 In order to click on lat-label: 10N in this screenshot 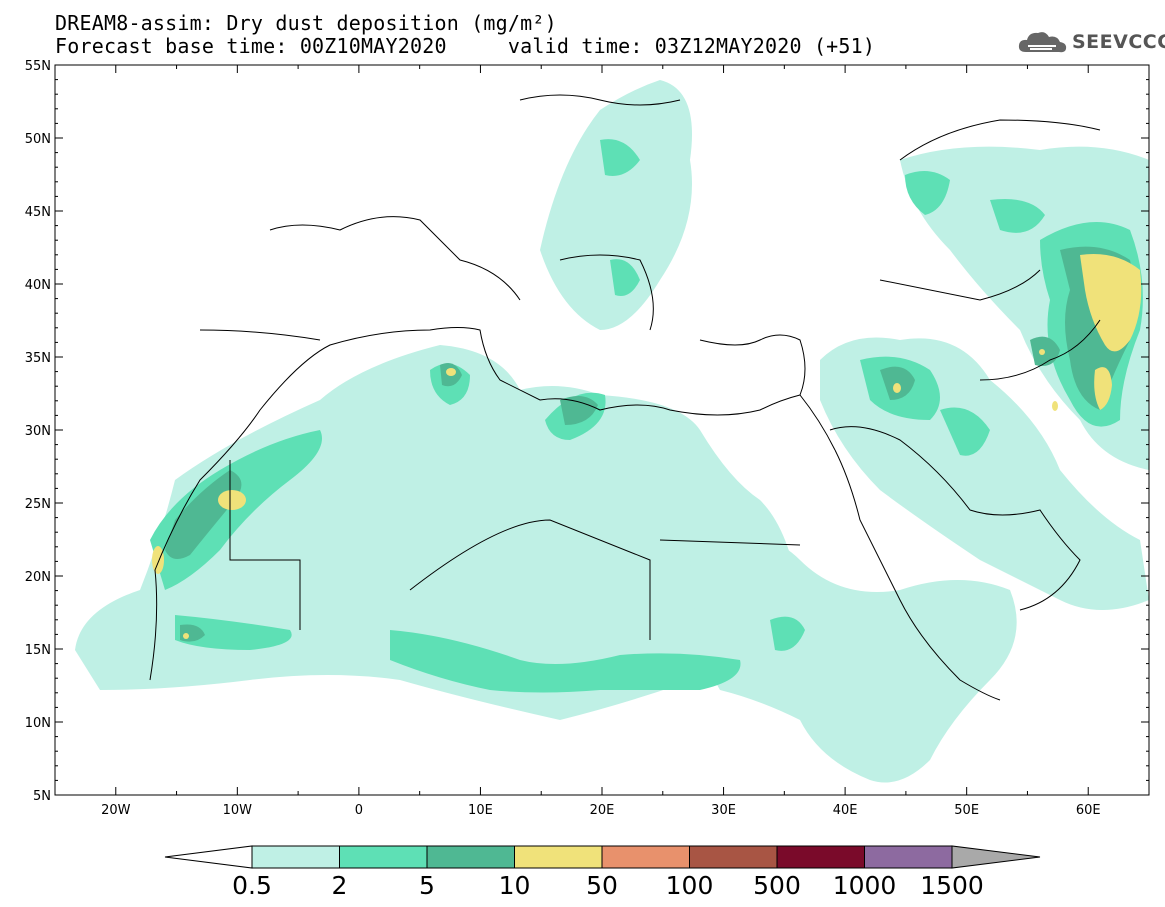, I will do `click(38, 723)`.